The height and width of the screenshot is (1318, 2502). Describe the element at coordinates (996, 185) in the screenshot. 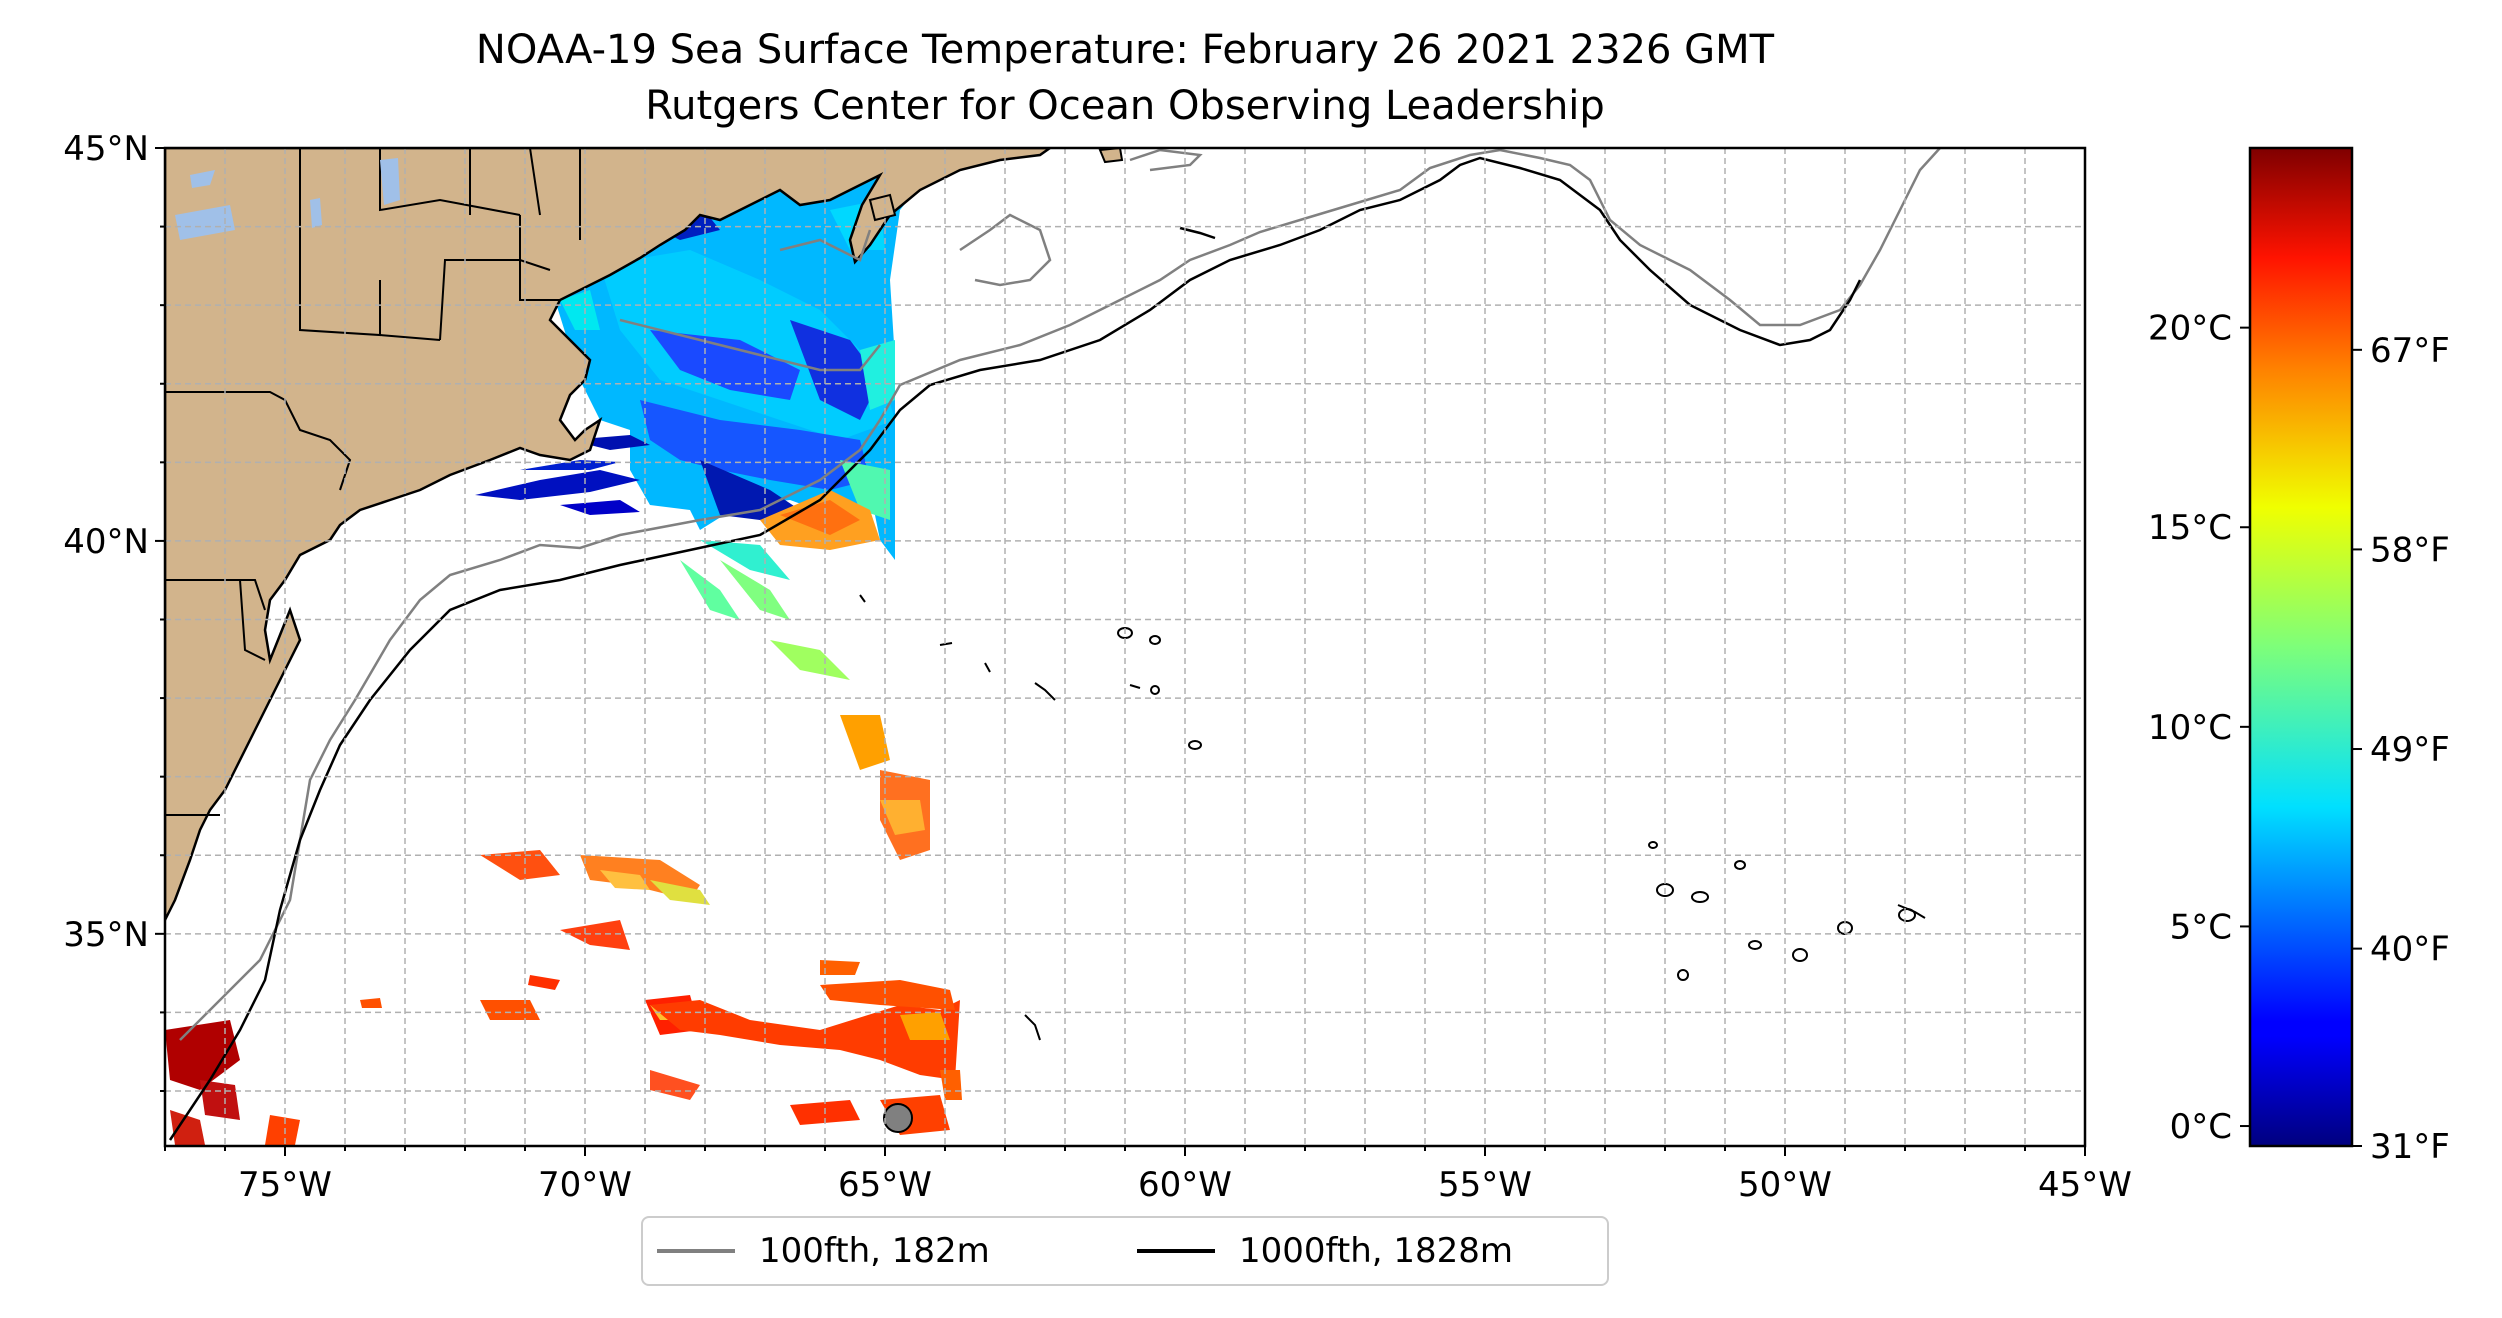

I see `land-nova-scotia` at that location.